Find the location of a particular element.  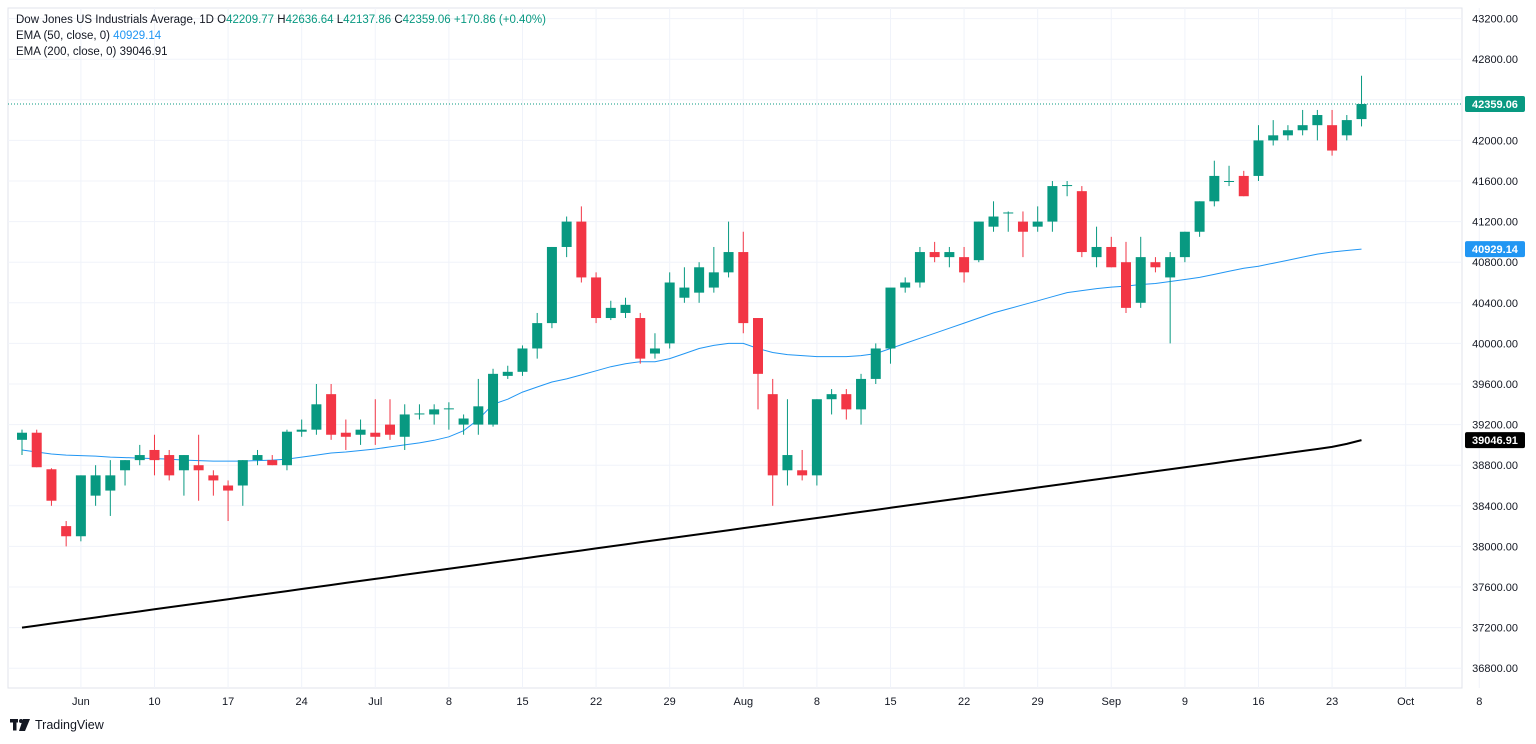

legend-ema200-row: EMA (200, close, 0) 39046.91 is located at coordinates (281, 52).